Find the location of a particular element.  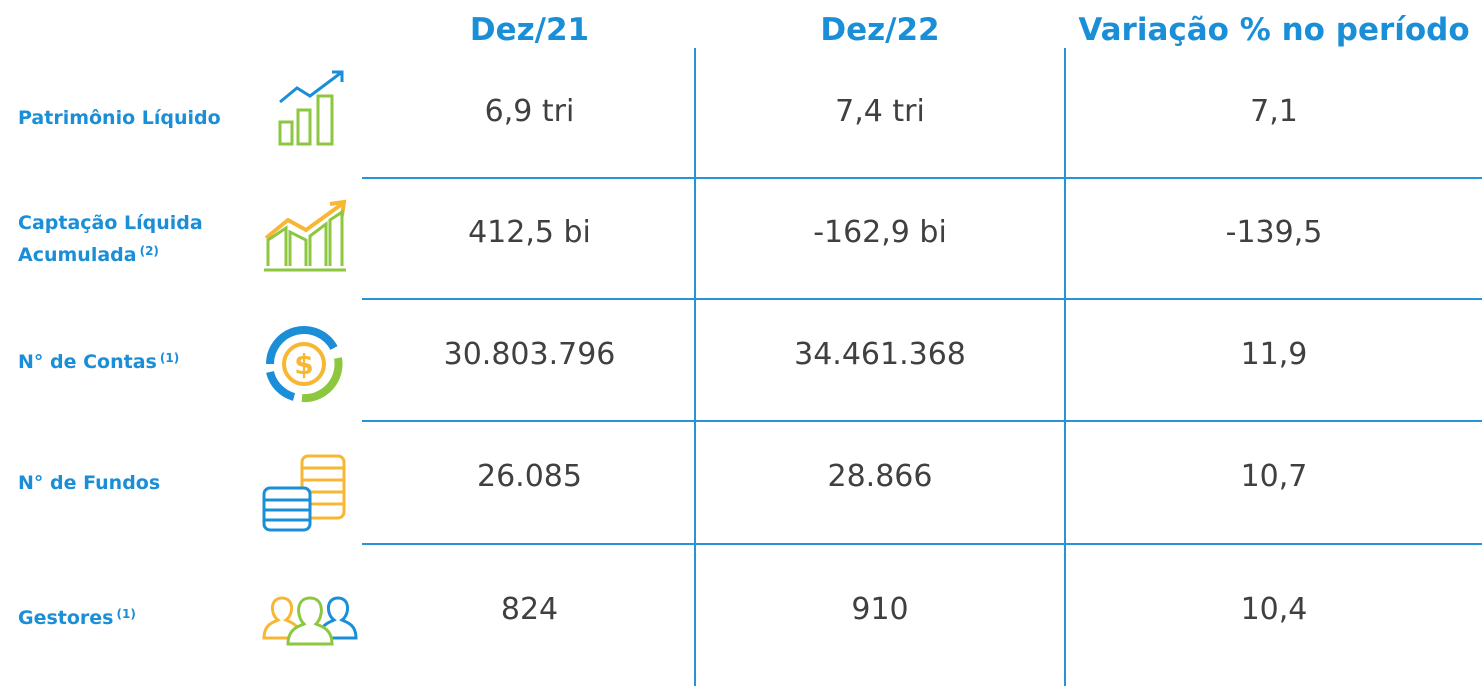

icon-accounts: $ is located at coordinates (304, 364).